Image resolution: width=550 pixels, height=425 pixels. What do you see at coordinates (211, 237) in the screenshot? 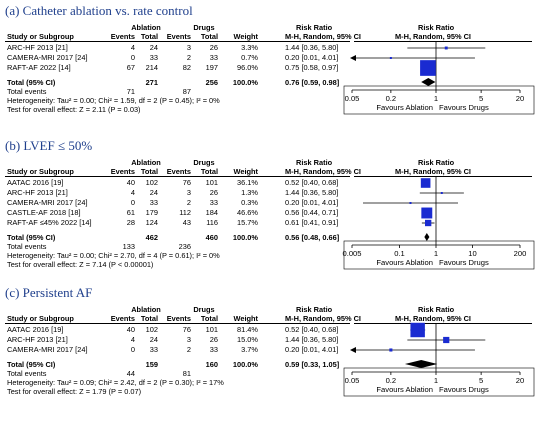
I see `total2-sum: 460` at bounding box center [211, 237].